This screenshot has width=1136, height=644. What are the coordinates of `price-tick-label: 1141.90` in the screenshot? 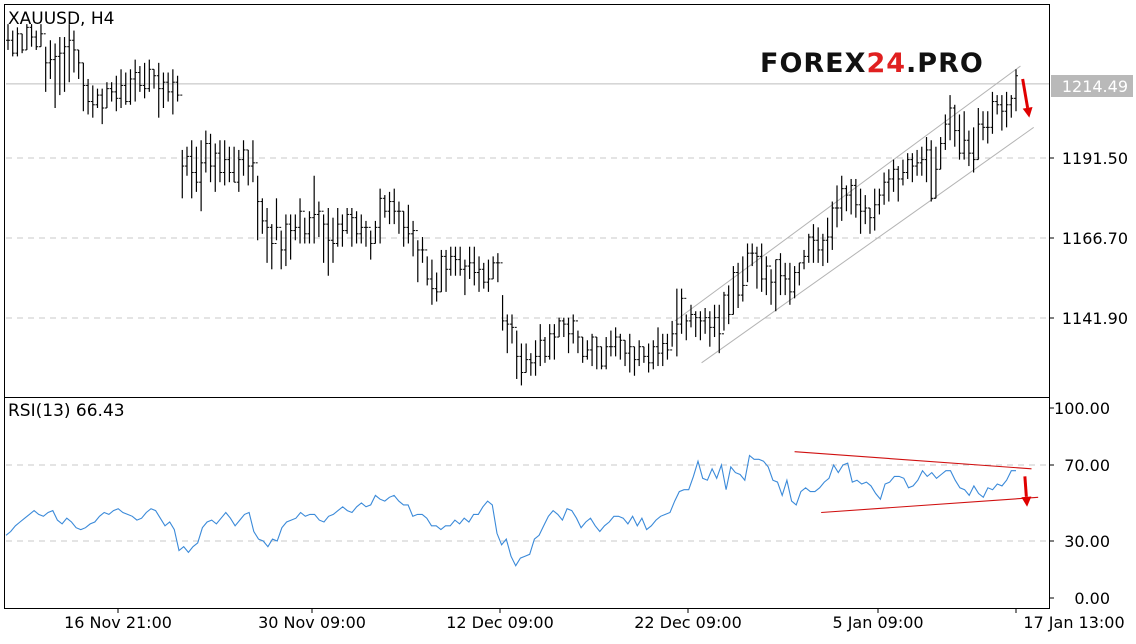 It's located at (1095, 318).